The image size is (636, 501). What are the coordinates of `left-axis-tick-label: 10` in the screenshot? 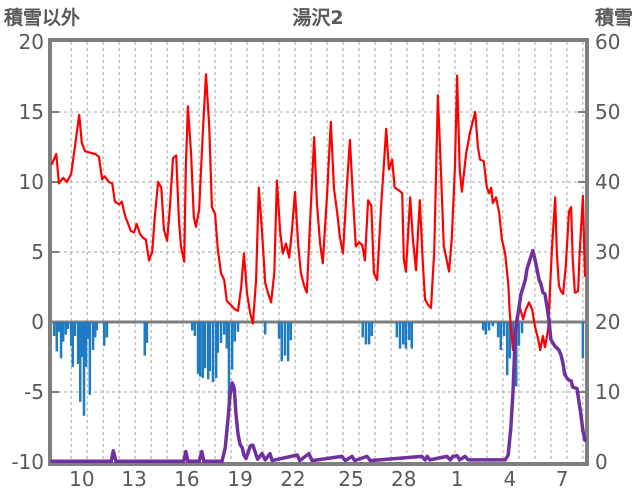 It's located at (31, 182).